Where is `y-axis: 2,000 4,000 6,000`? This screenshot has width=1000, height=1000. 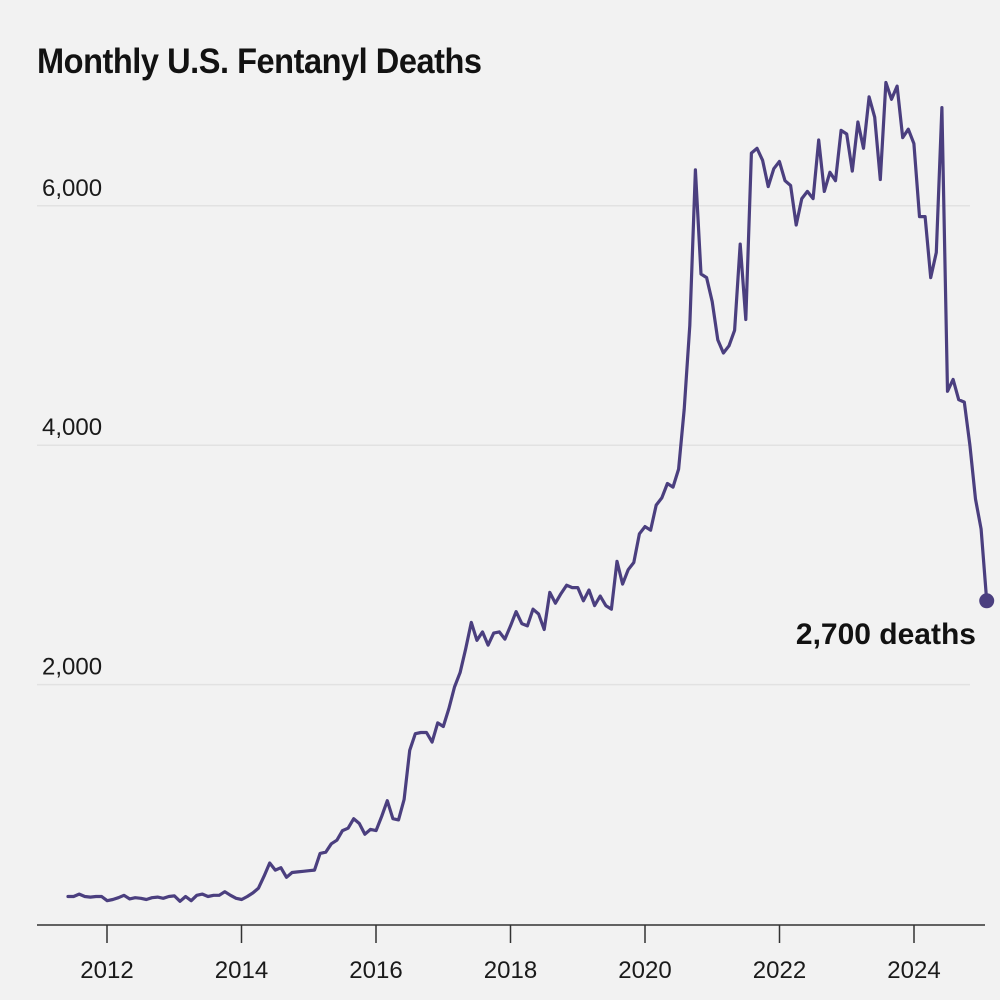 y-axis: 2,000 4,000 6,000 is located at coordinates (72, 428).